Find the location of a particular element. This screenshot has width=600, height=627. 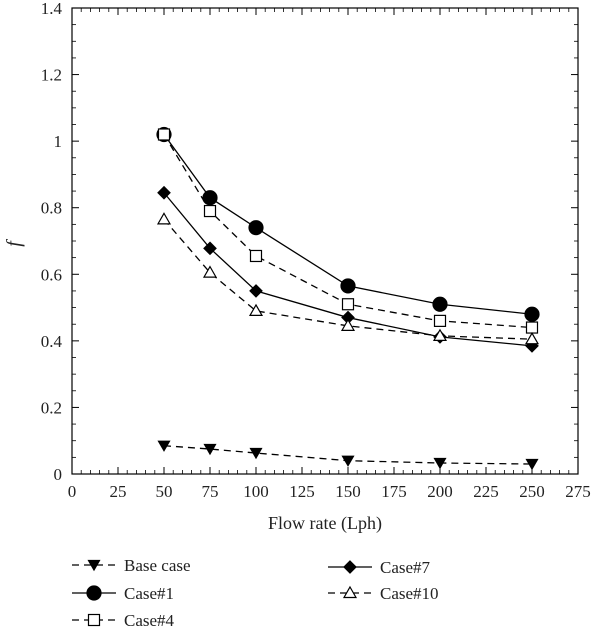

x-tick-label: 50 is located at coordinates (164, 491).